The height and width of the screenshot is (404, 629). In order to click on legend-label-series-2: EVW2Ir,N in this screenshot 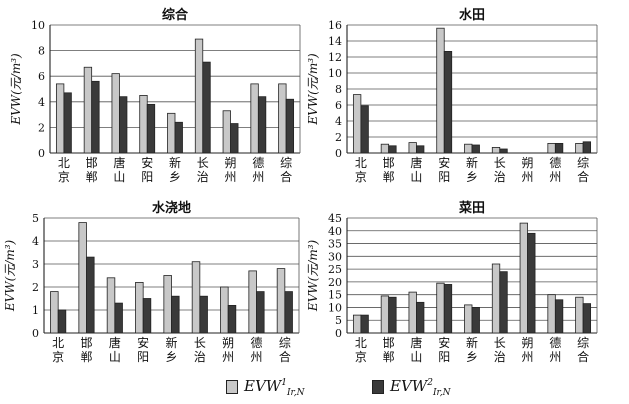, I will do `click(420, 387)`.